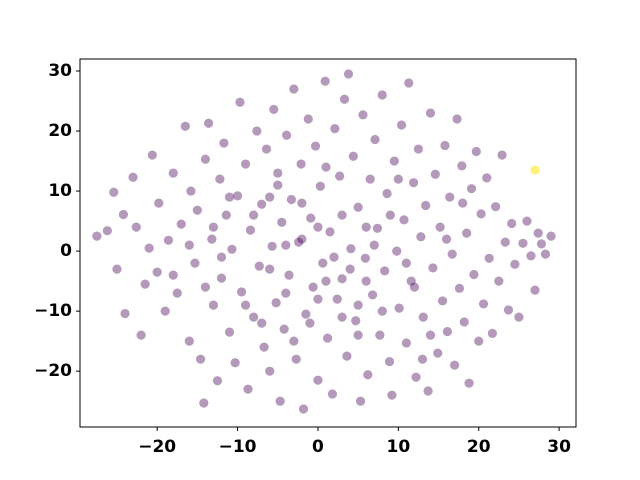 Image resolution: width=640 pixels, height=480 pixels. I want to click on y-tick-label: 10, so click(60, 191).